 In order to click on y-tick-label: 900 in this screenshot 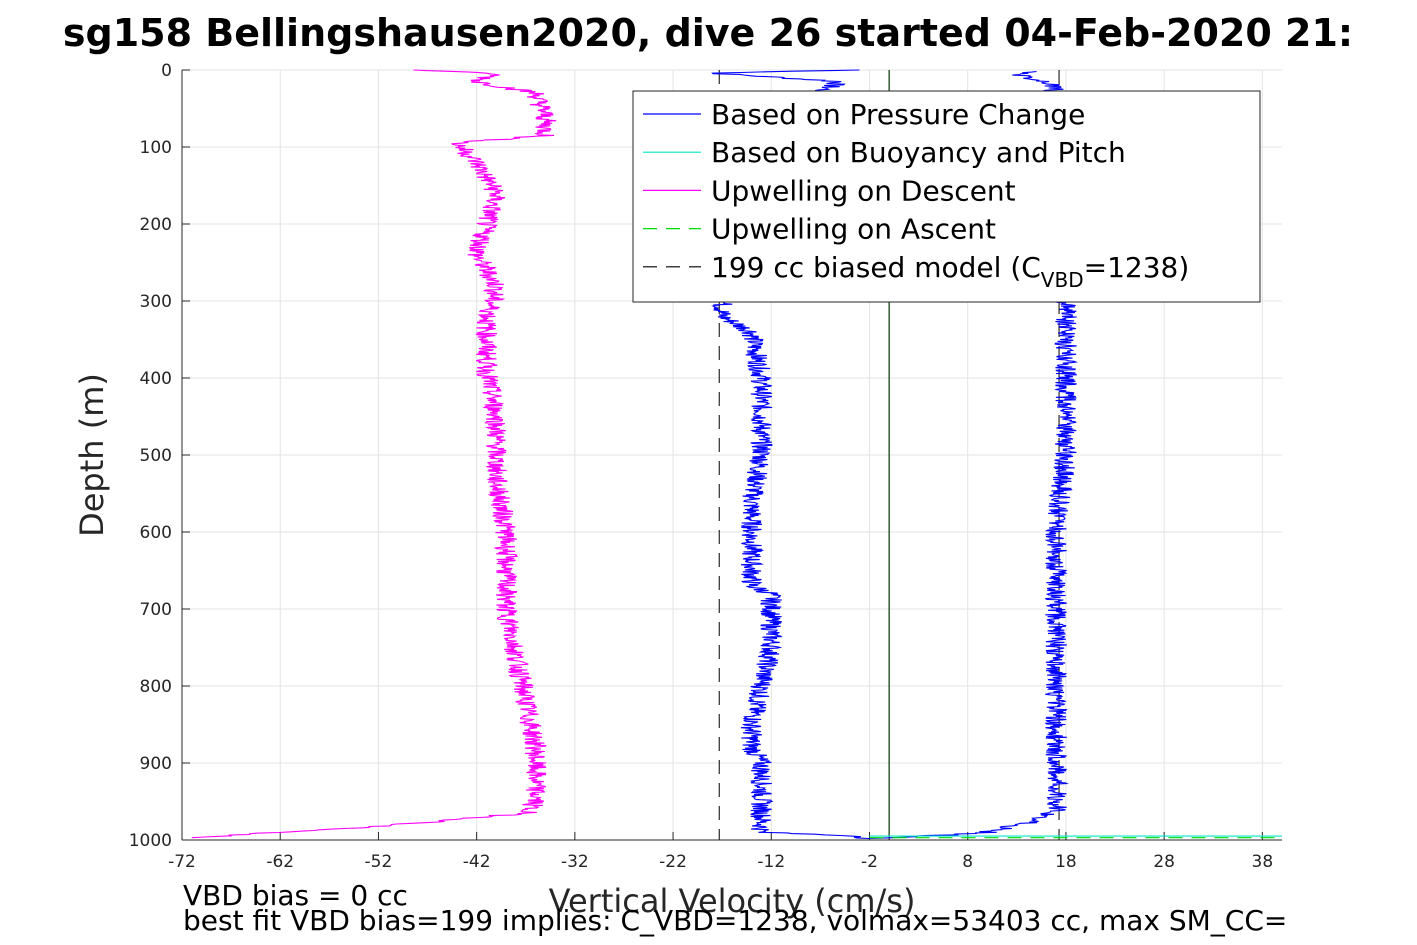, I will do `click(156, 764)`.